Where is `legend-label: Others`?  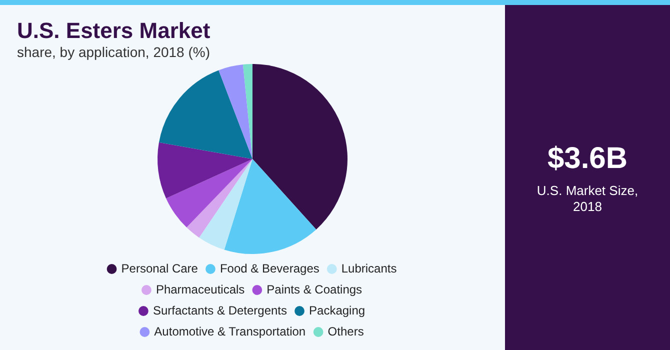
legend-label: Others is located at coordinates (346, 331).